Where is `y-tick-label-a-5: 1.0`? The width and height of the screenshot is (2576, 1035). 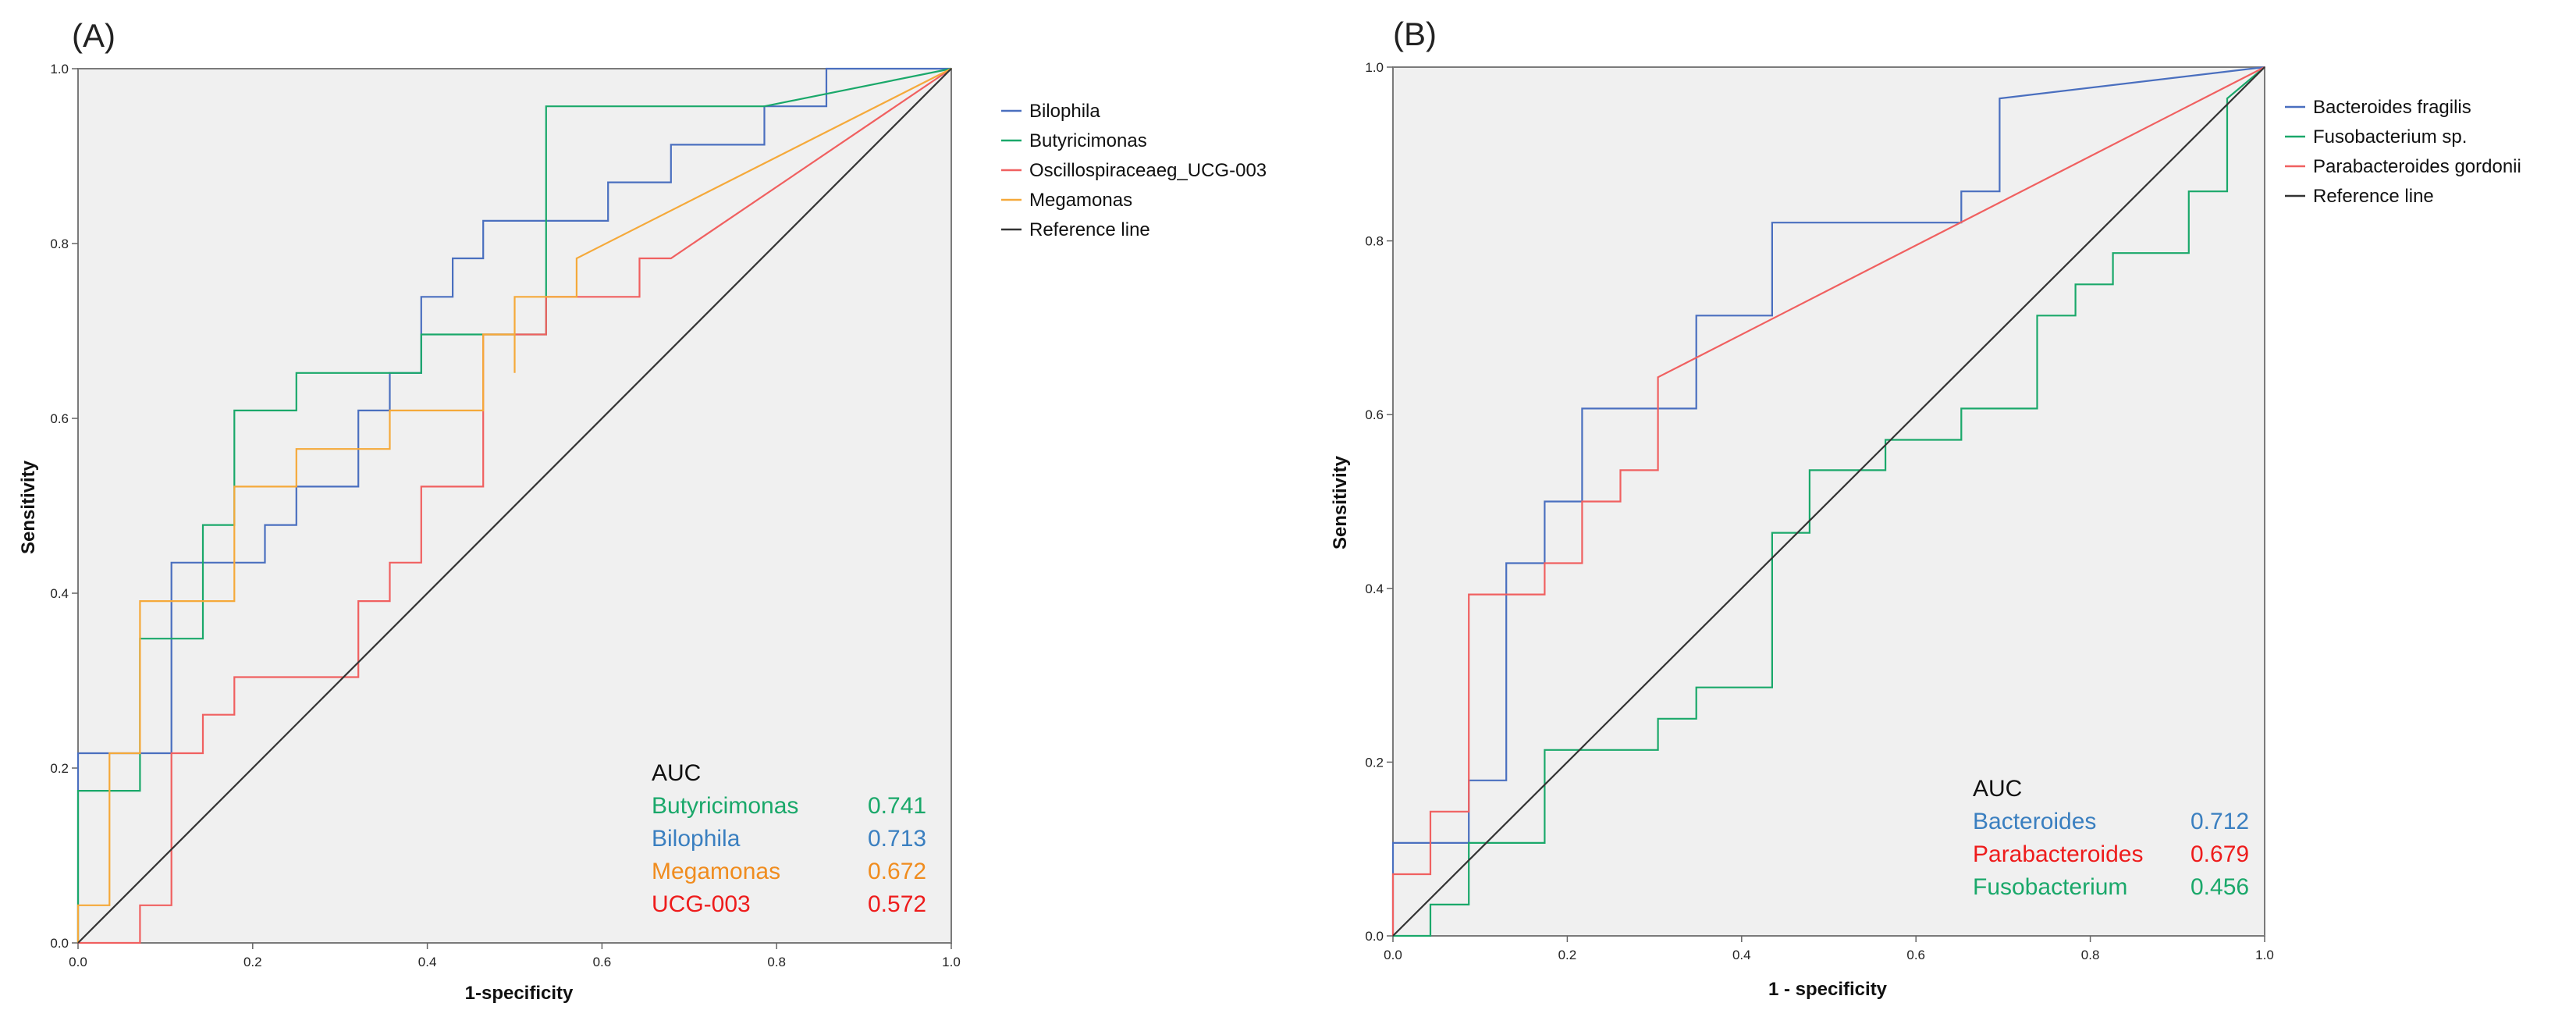 y-tick-label-a-5: 1.0 is located at coordinates (60, 69).